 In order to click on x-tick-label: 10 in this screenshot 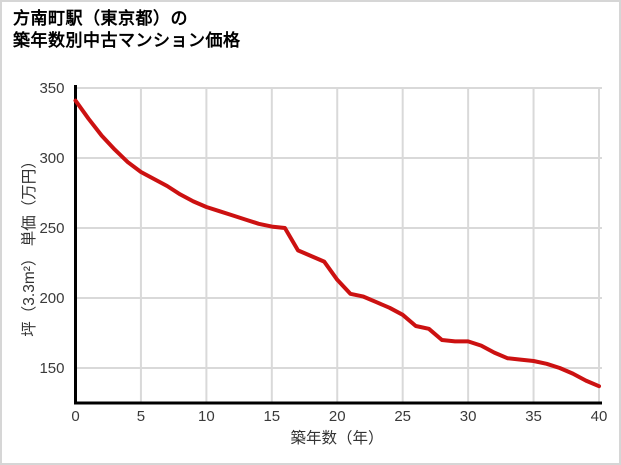, I will do `click(206, 416)`.